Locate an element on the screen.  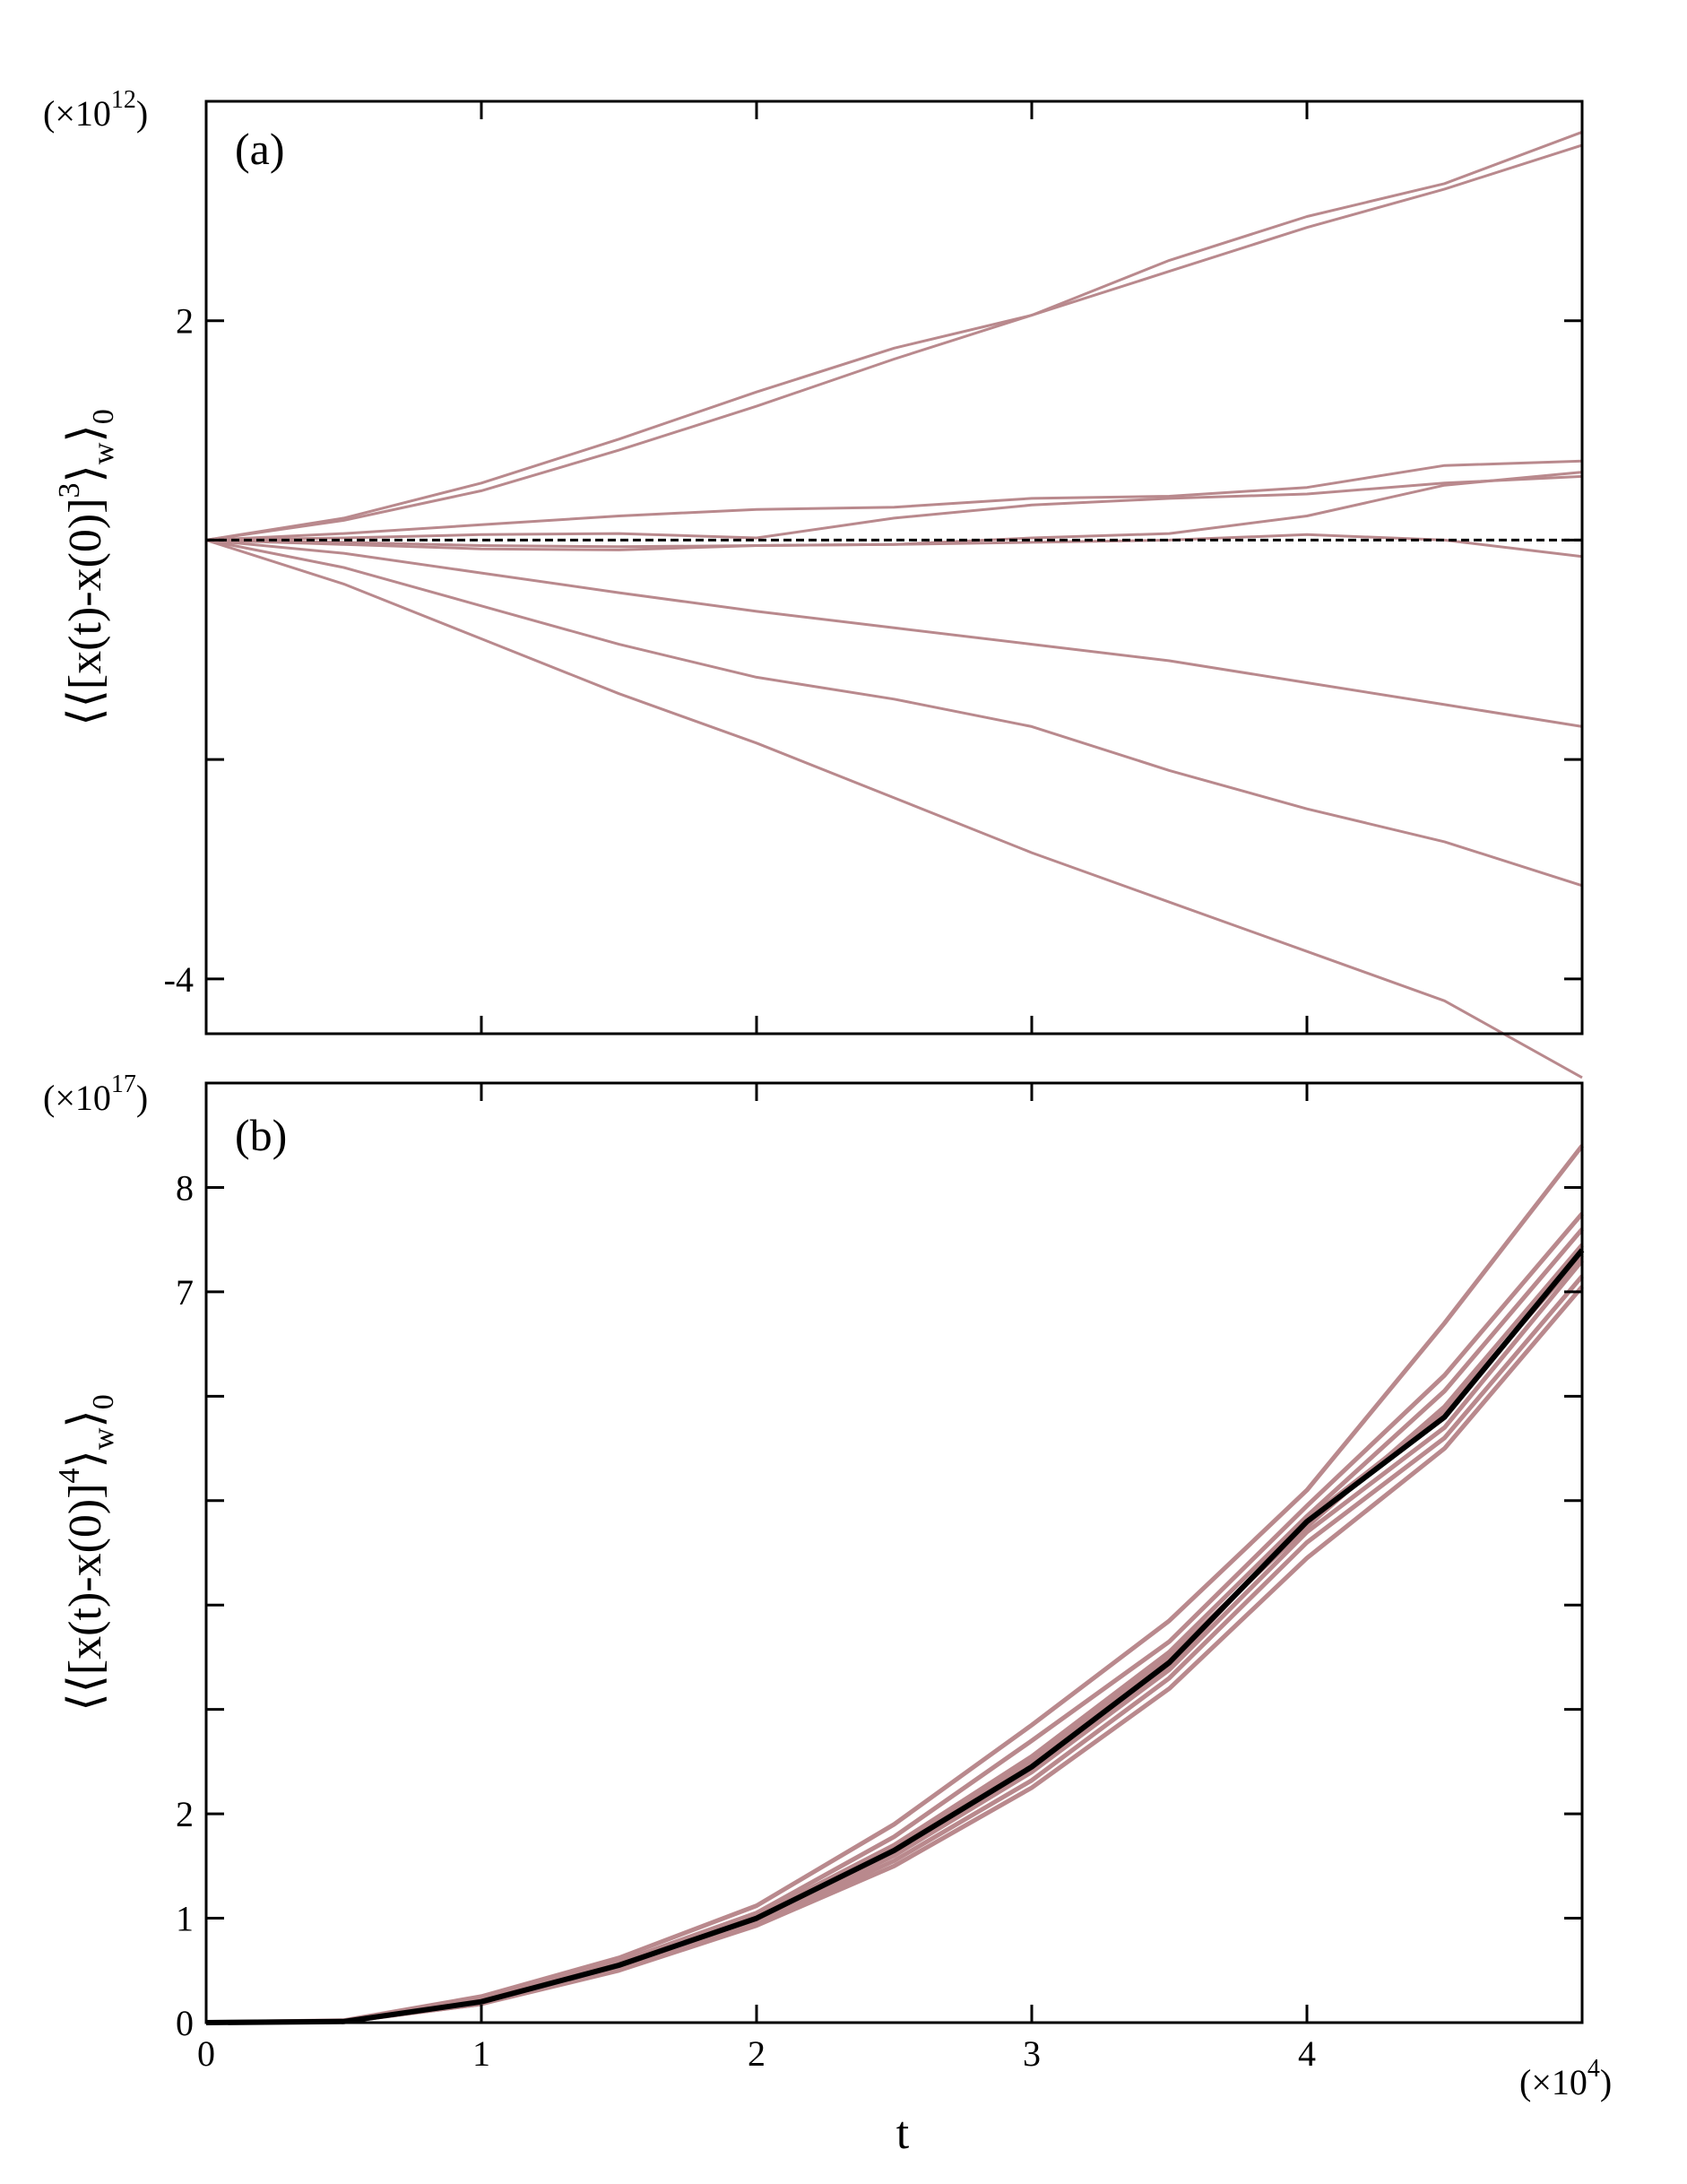
panel-b-x-tick-label: 4 is located at coordinates (1307, 2053).